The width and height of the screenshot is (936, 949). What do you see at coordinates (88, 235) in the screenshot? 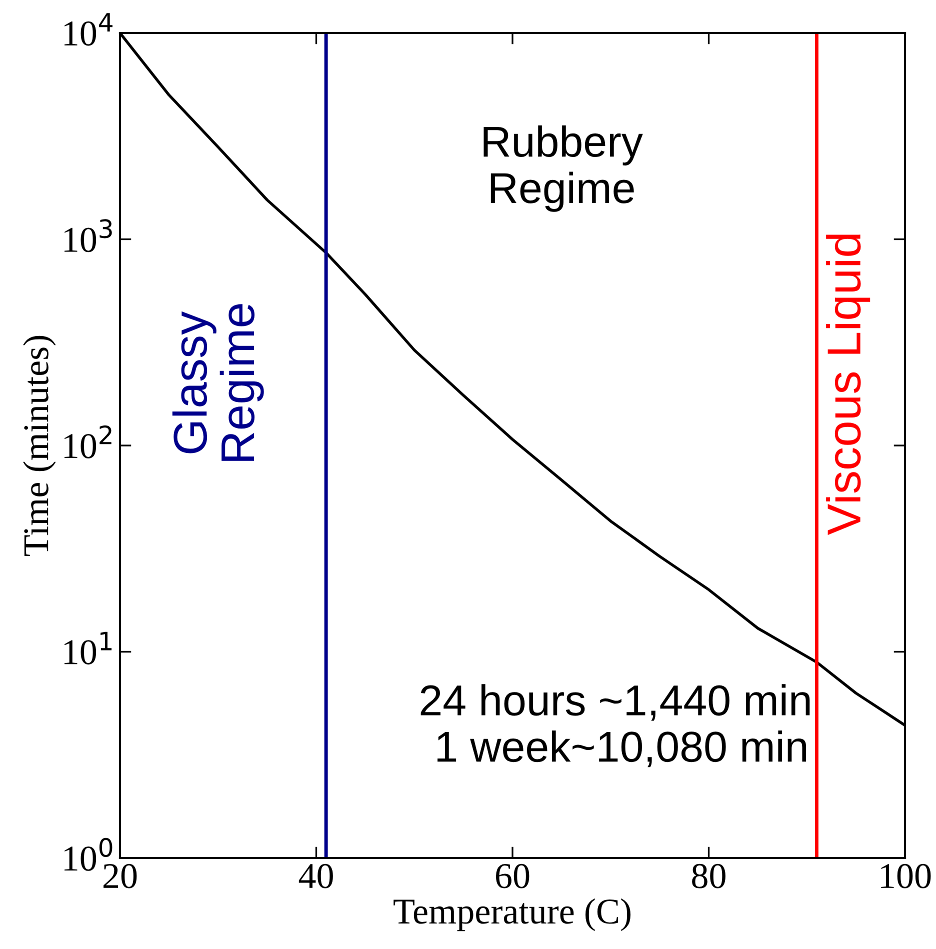
I see `y-tick-label: 10$^{3}$` at bounding box center [88, 235].